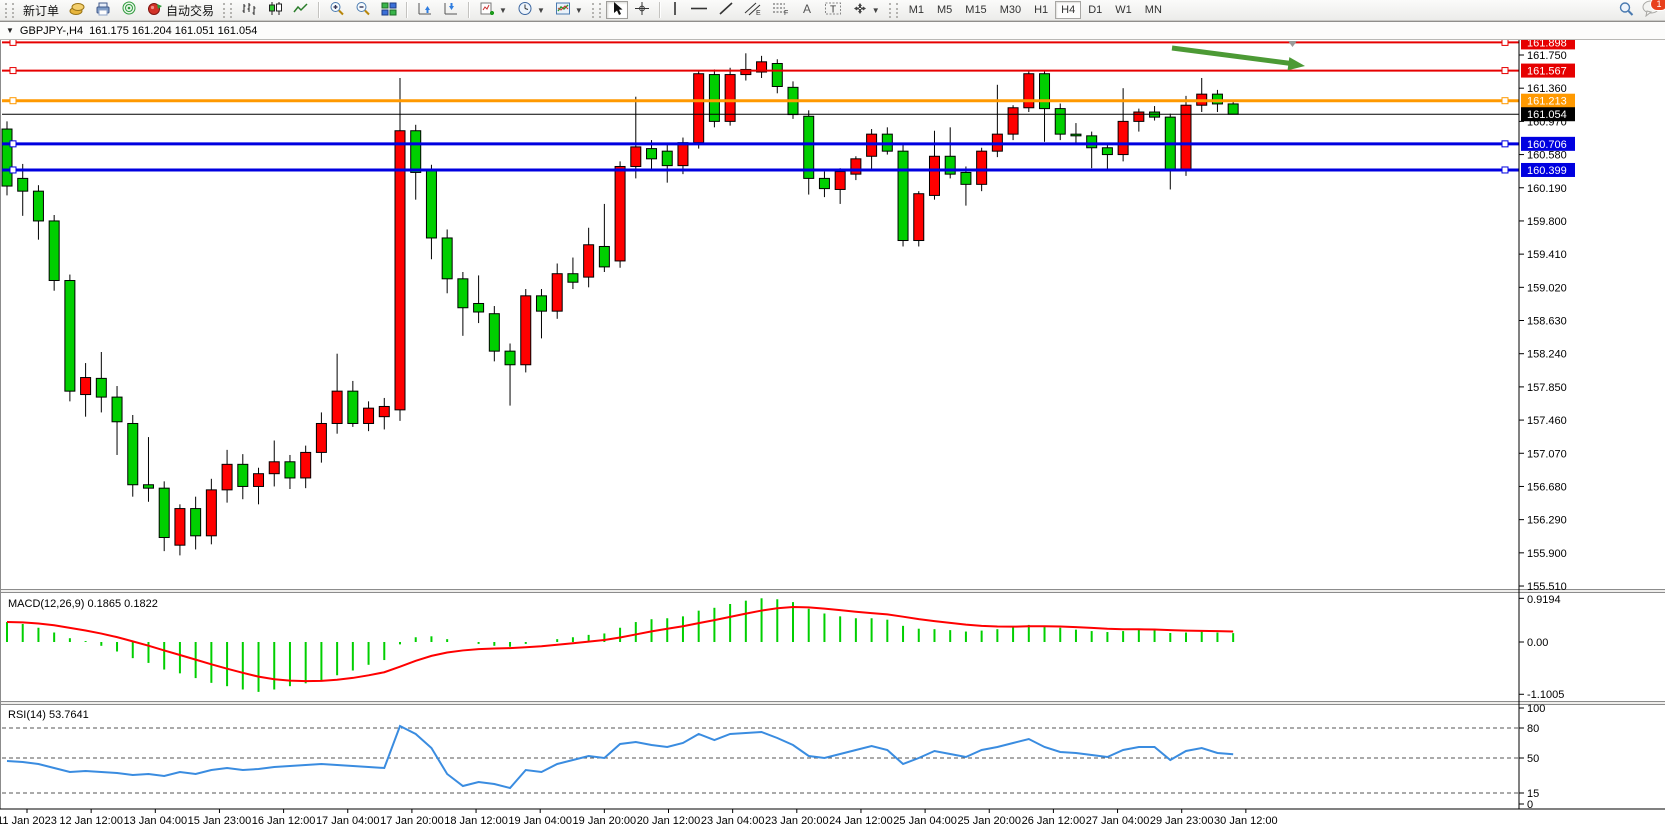  What do you see at coordinates (129, 10) in the screenshot?
I see `signals-button` at bounding box center [129, 10].